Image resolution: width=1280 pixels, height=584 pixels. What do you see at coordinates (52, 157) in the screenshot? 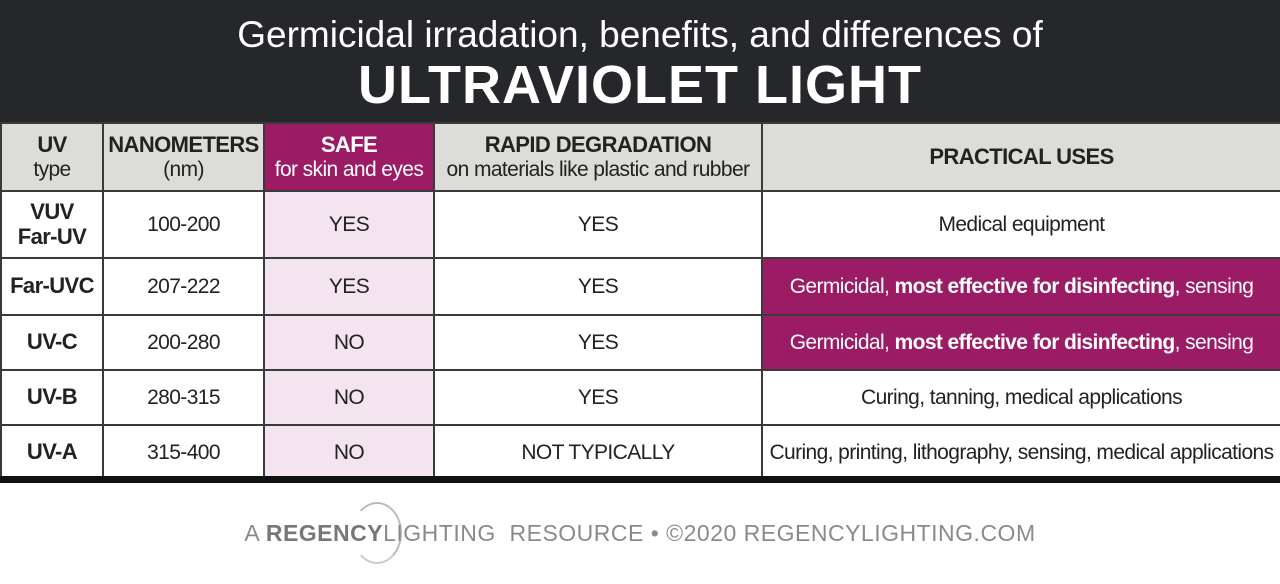
I see `col-header-uv-type: UV type` at bounding box center [52, 157].